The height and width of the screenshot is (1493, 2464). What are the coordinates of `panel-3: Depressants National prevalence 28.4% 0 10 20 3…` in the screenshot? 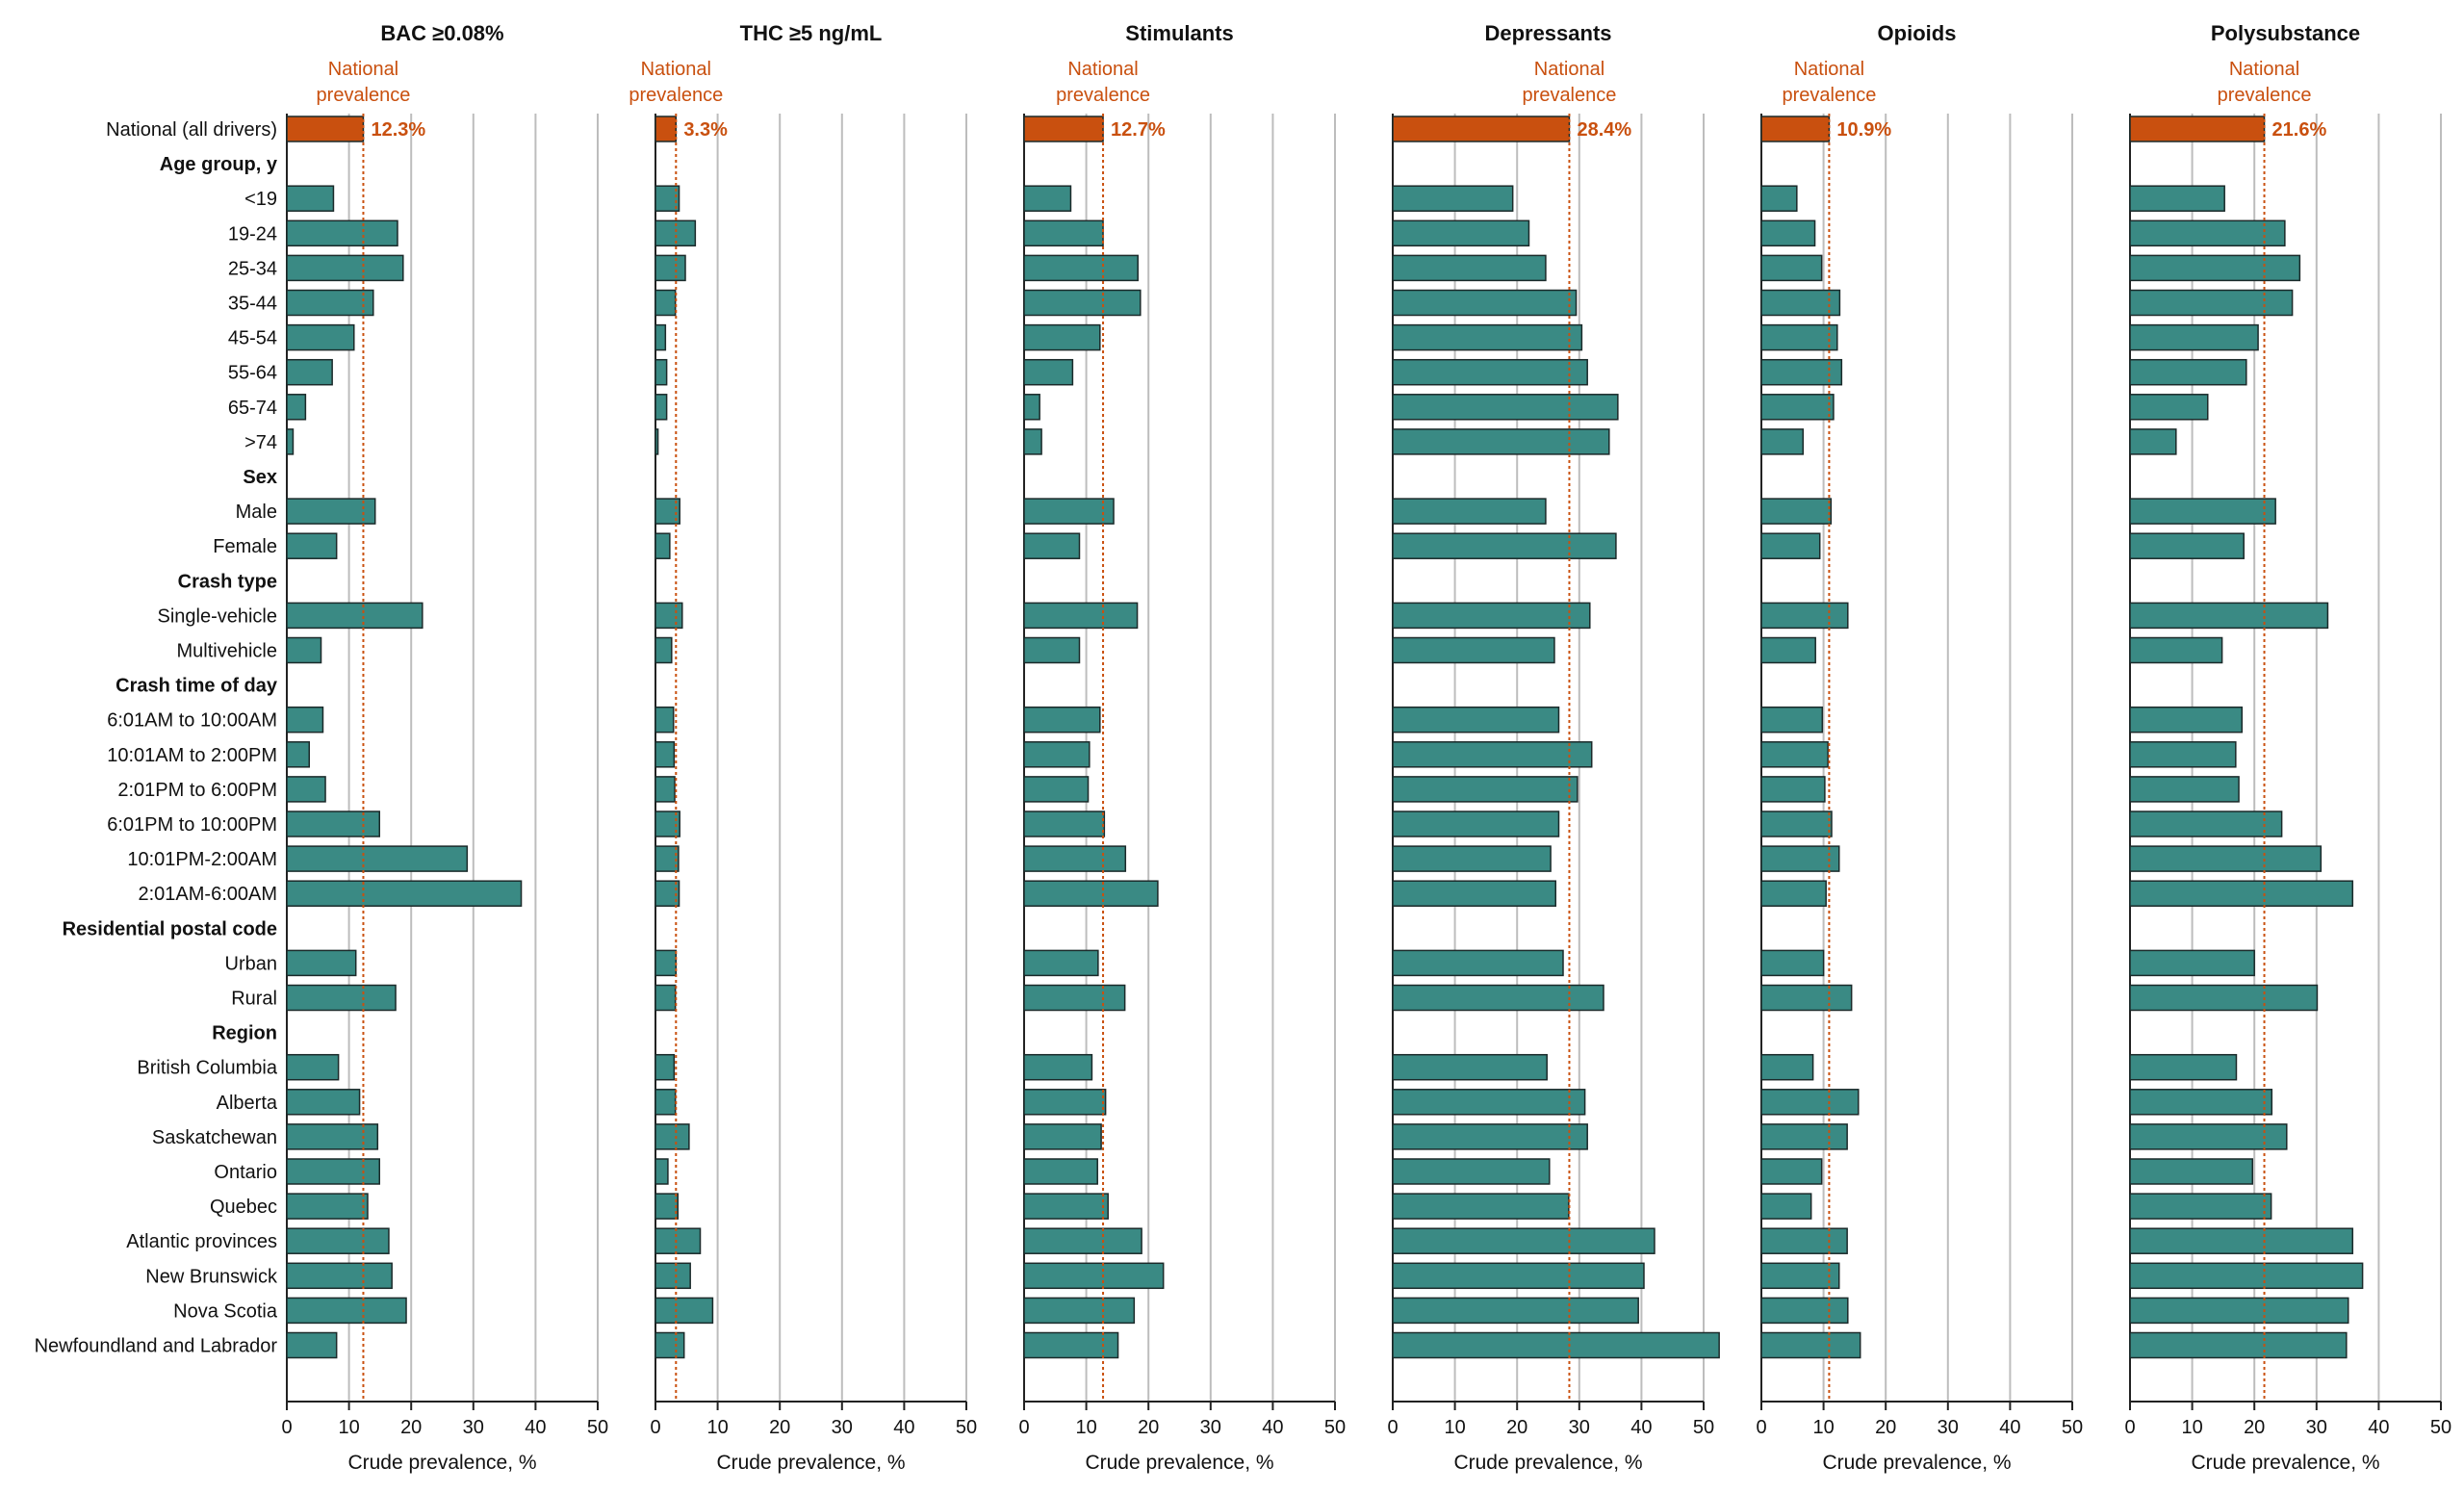 It's located at (1553, 747).